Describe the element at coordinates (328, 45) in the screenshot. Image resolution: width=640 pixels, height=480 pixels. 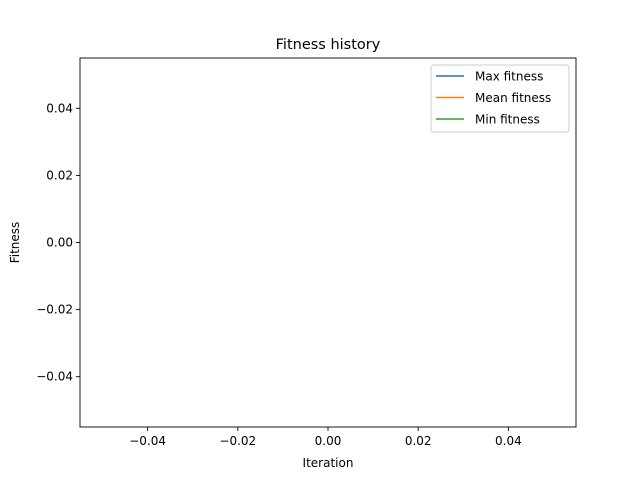
I see `chart-title: Fitness history` at that location.